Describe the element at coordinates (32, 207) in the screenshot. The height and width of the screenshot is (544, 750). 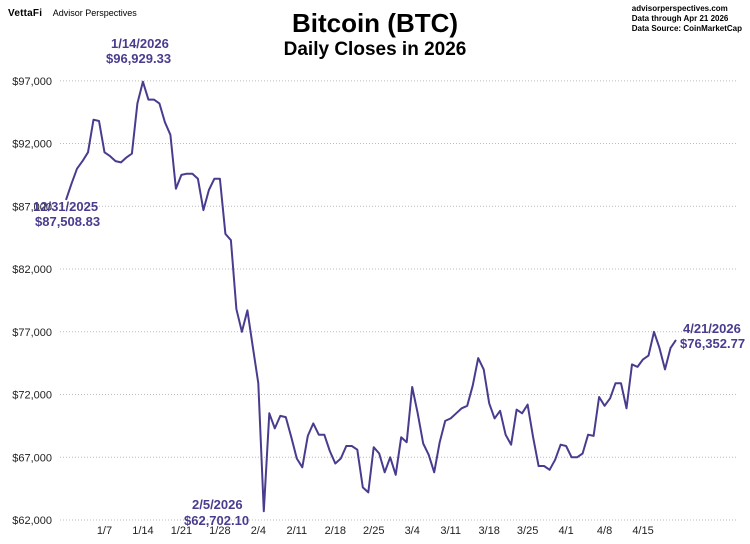
I see `y-tick-label: $87,000` at that location.